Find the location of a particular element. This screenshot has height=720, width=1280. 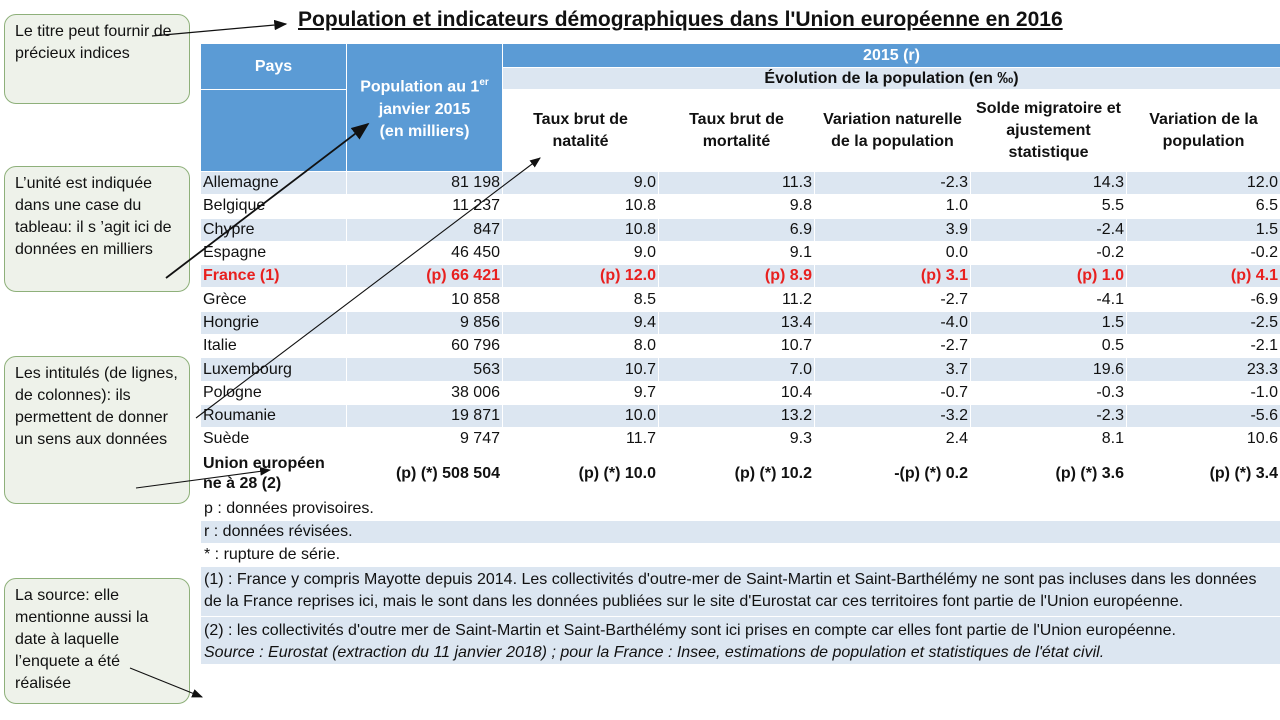

cell-variation-naturelle: 1.0 is located at coordinates (892, 206).